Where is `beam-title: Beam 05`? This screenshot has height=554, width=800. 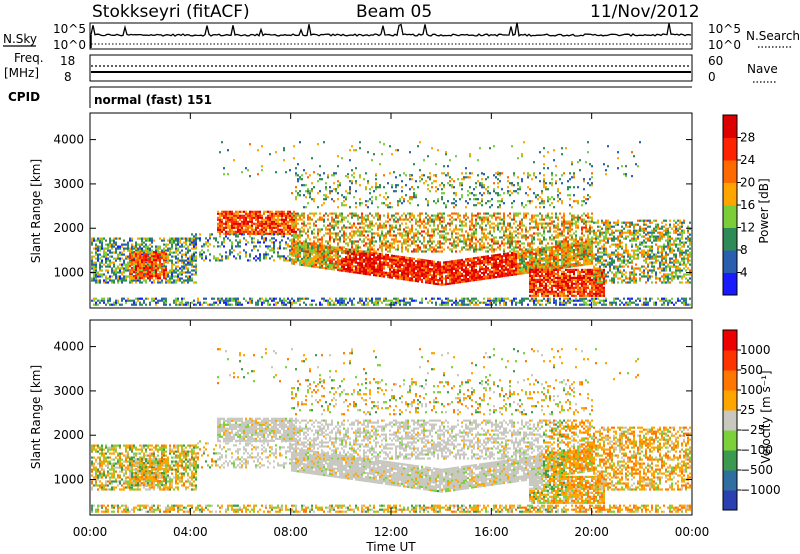 beam-title: Beam 05 is located at coordinates (394, 12).